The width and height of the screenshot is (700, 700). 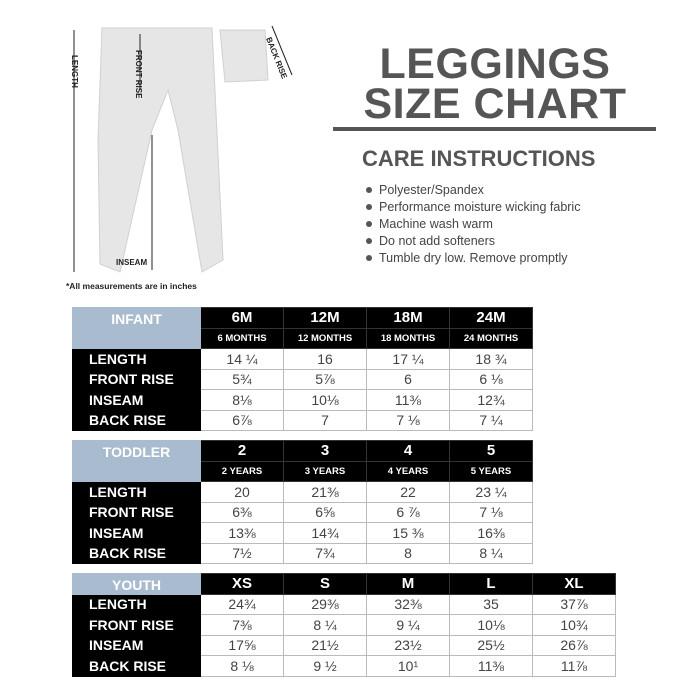 I want to click on measurement-cell: 22, so click(x=408, y=492).